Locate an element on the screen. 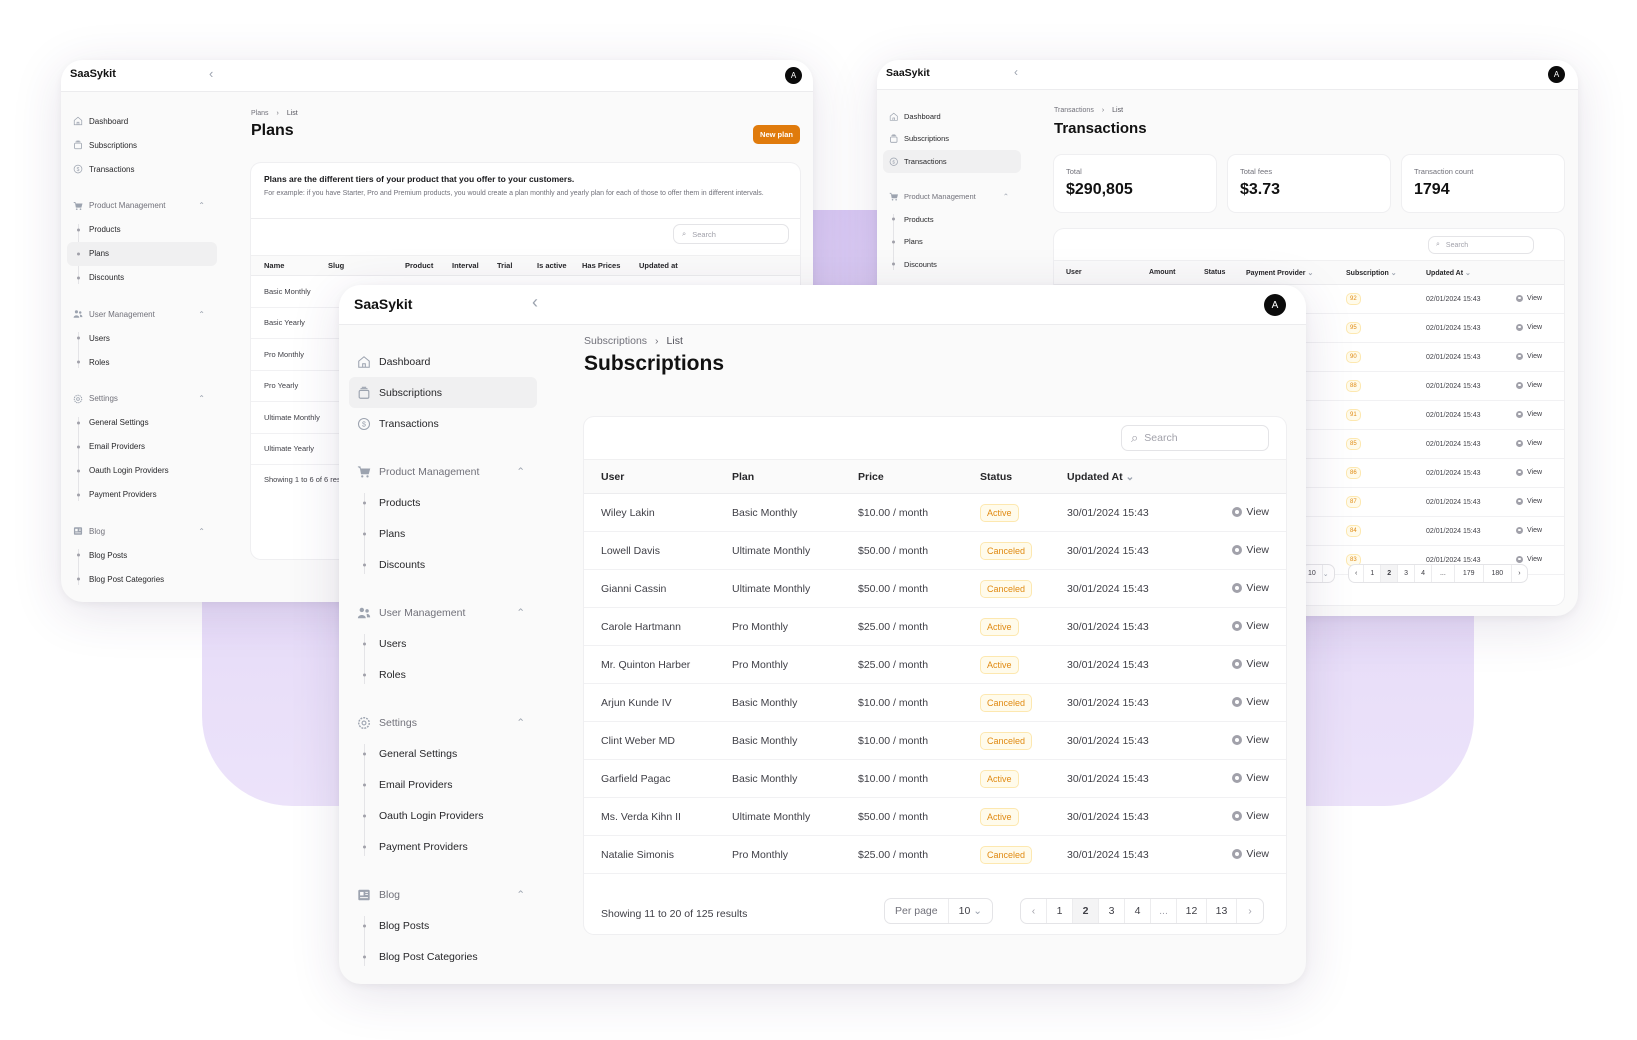 Image resolution: width=1637 pixels, height=1040 pixels. breadcrumb-plans: Plans is located at coordinates (260, 113).